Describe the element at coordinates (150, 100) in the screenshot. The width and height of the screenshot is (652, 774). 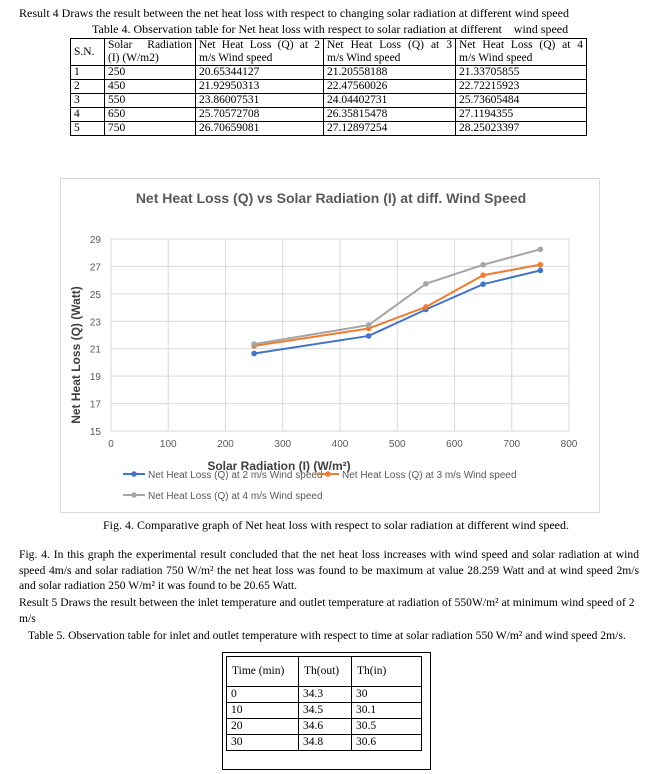
I see `table-cell: 550` at that location.